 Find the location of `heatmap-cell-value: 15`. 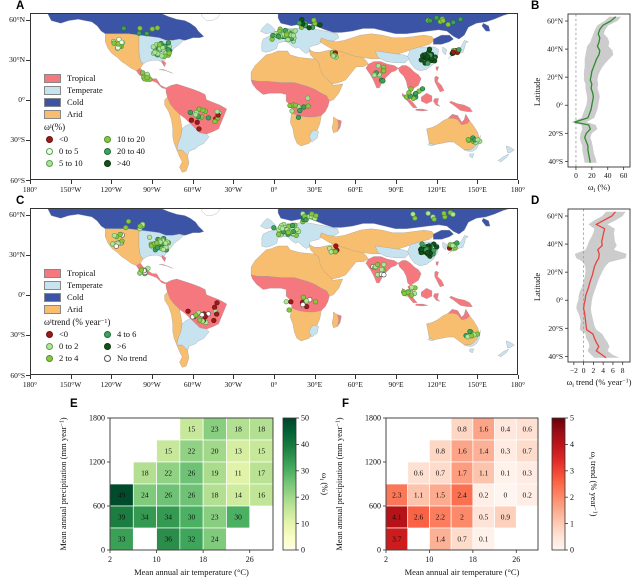

heatmap-cell-value: 15 is located at coordinates (192, 429).